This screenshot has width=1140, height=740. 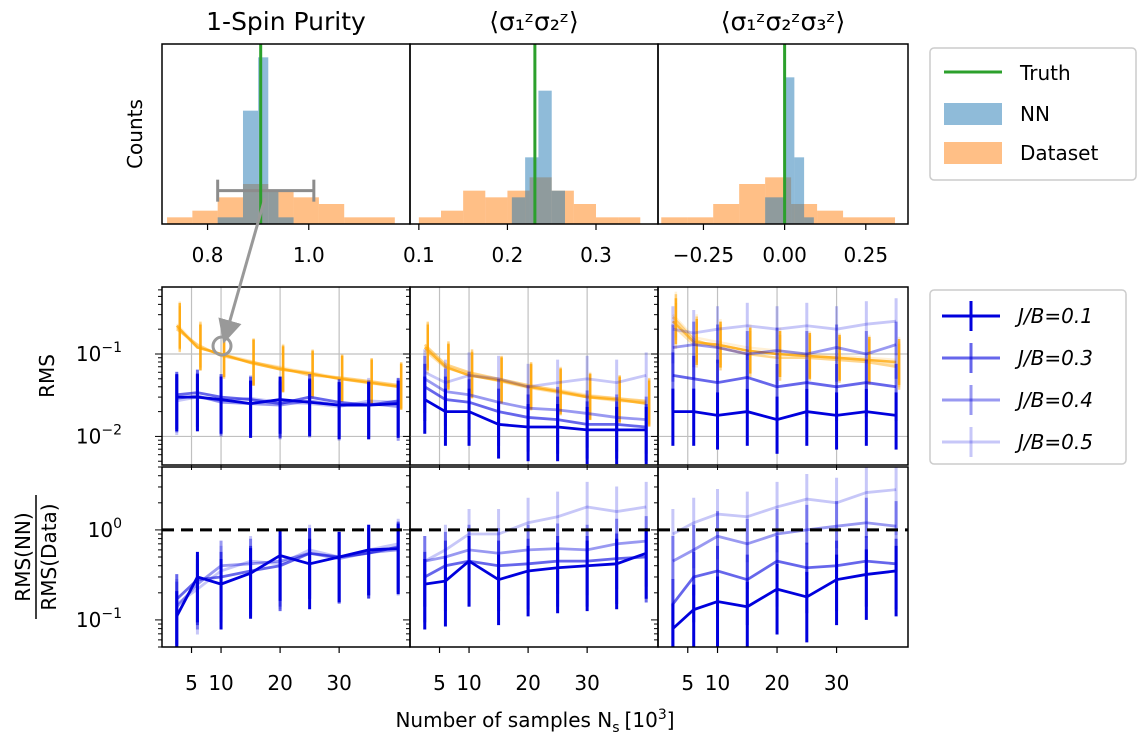 I want to click on annotation-arrow, so click(x=242, y=270).